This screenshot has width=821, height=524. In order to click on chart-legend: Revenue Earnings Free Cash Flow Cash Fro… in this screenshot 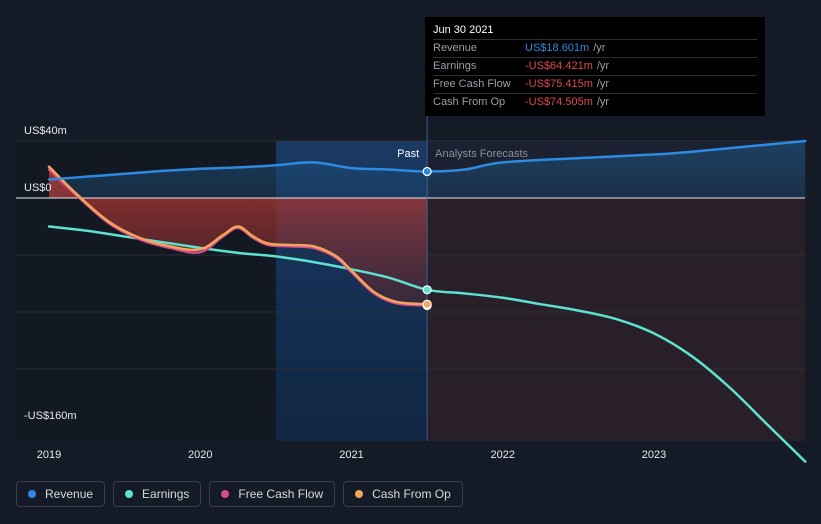, I will do `click(239, 494)`.